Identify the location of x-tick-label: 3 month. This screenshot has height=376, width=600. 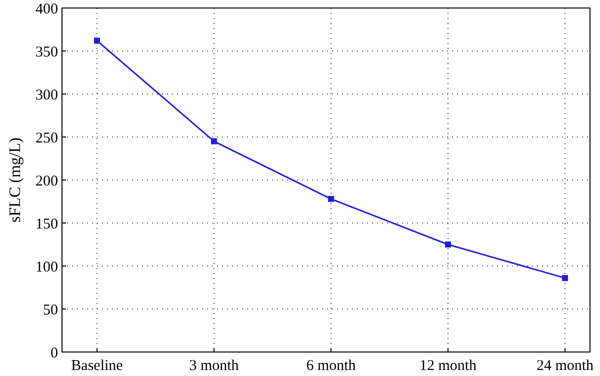
(214, 366).